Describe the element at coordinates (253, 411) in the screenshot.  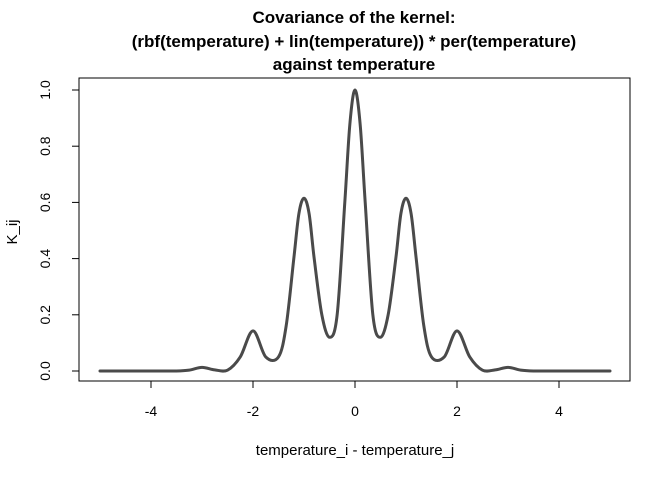
I see `x-tick-label: -2` at that location.